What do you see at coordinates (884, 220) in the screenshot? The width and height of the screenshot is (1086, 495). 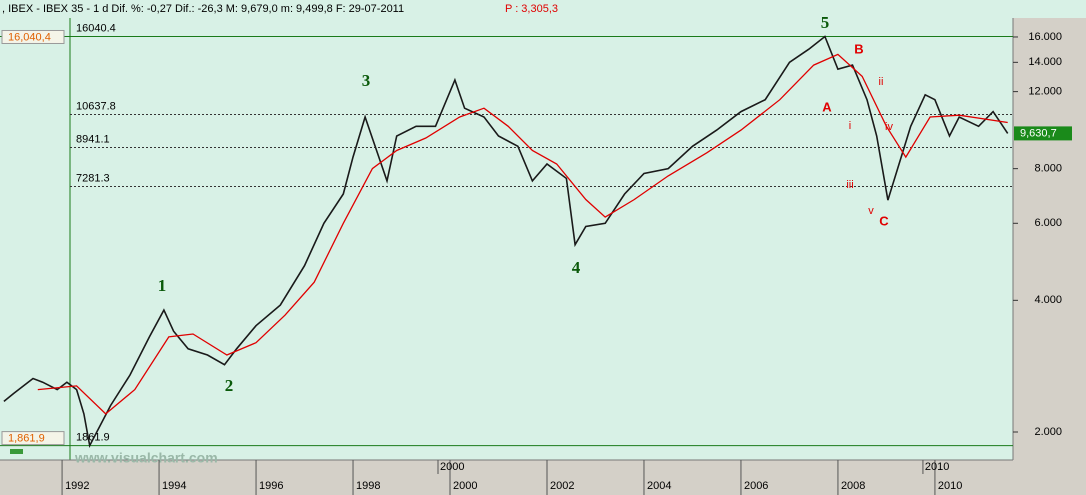 I see `wave-label: C` at bounding box center [884, 220].